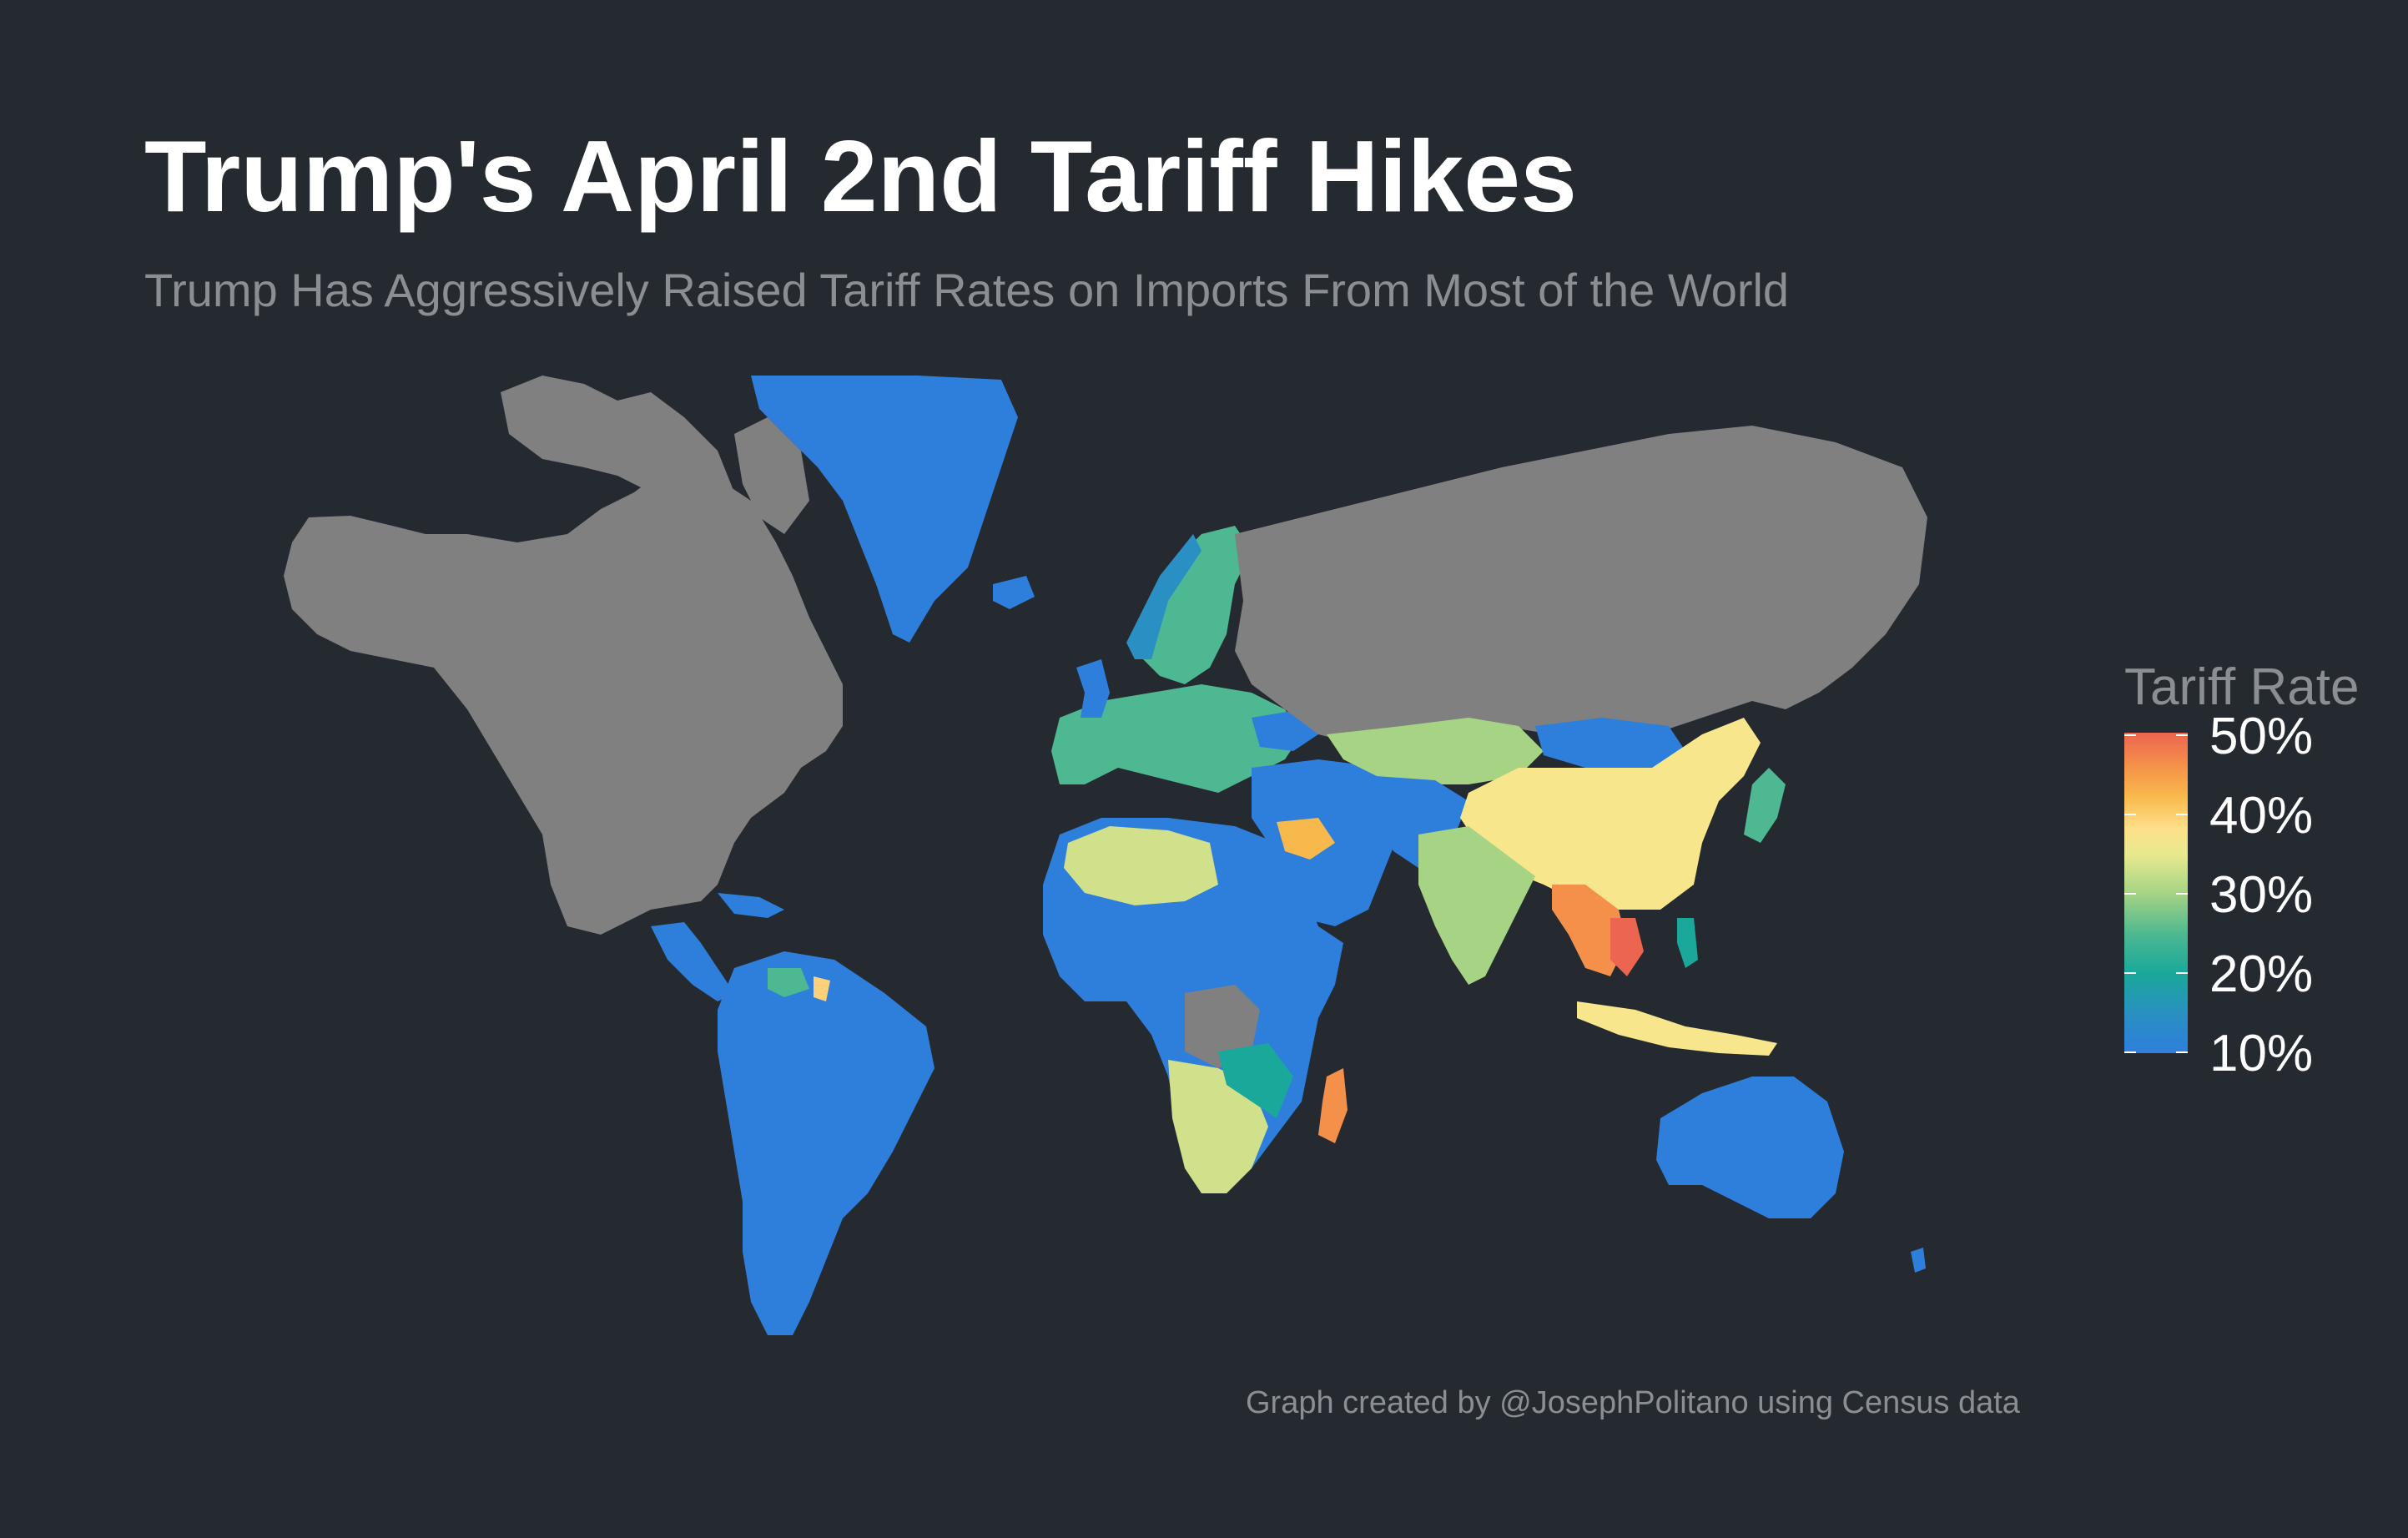 The width and height of the screenshot is (2408, 1538). I want to click on australia-region, so click(1750, 1147).